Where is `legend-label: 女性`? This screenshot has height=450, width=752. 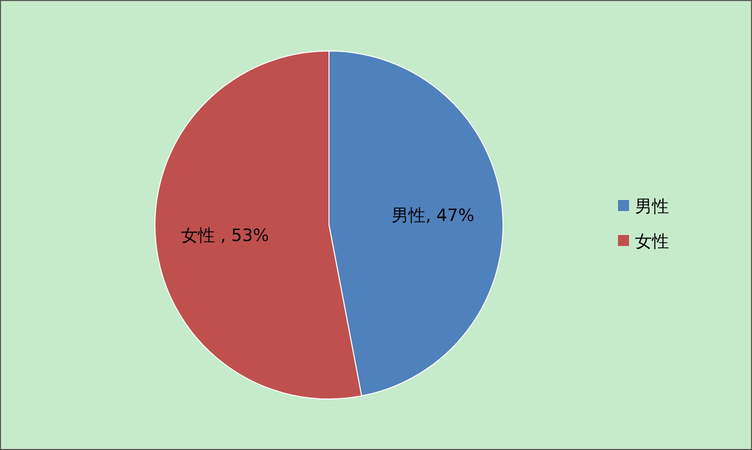
legend-label: 女性 is located at coordinates (652, 242).